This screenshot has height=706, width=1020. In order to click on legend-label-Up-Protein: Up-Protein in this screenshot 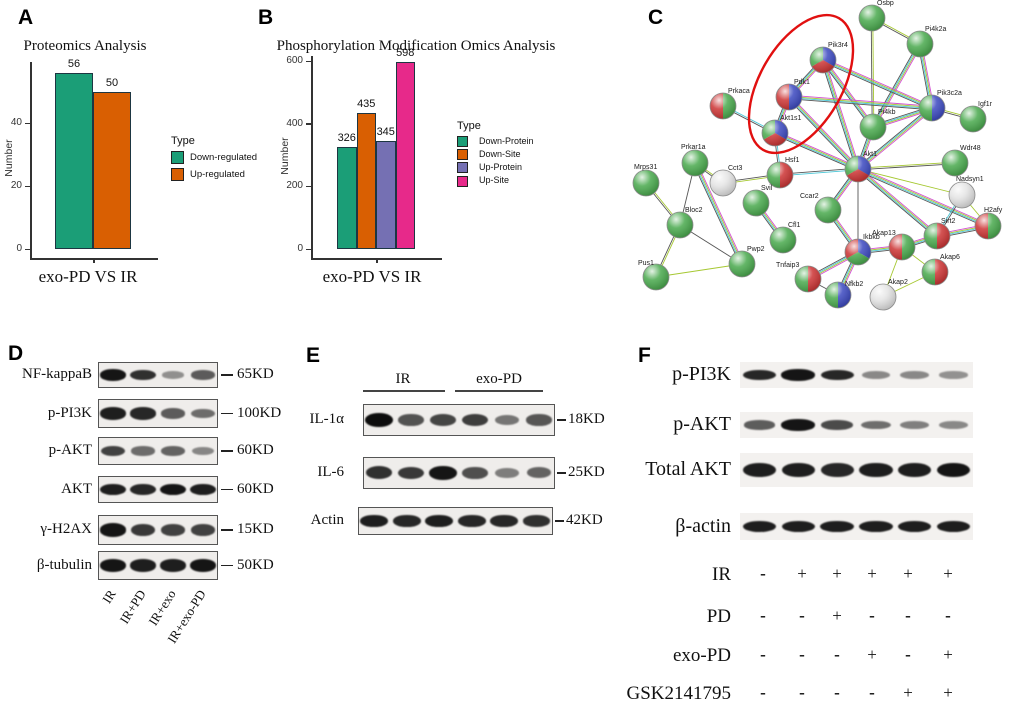, I will do `click(501, 166)`.